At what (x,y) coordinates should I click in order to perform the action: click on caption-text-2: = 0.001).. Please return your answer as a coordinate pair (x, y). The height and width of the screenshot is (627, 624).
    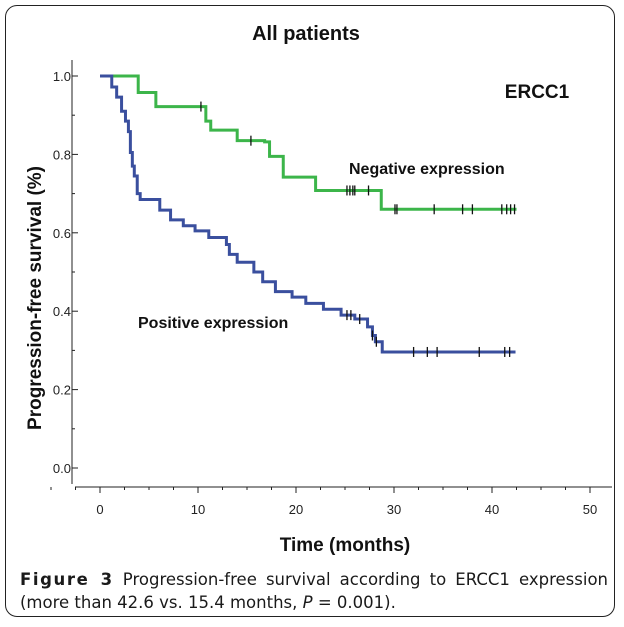
    Looking at the image, I should click on (354, 602).